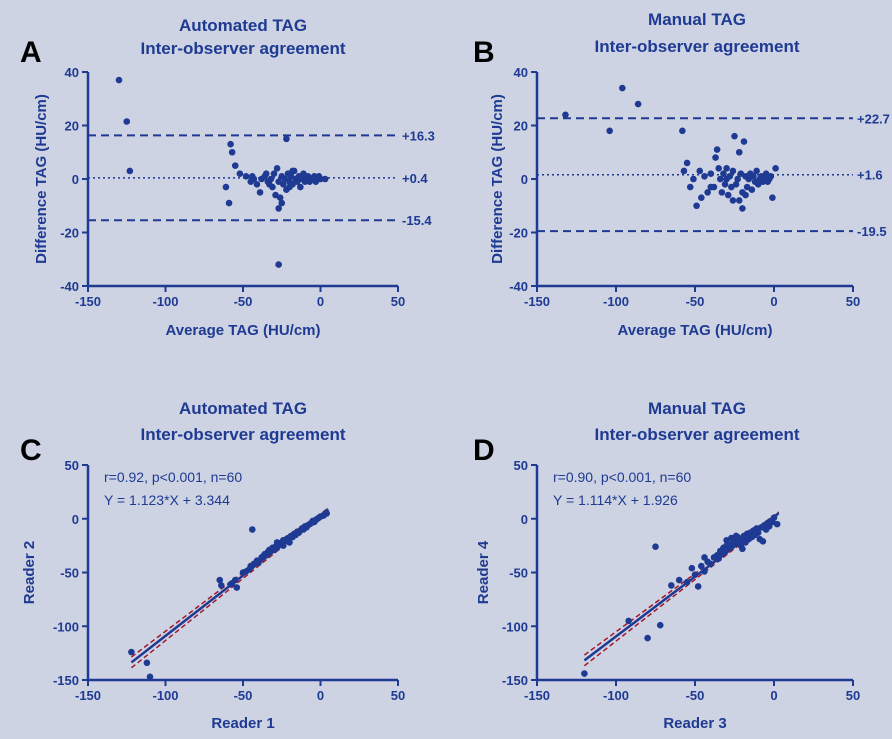  What do you see at coordinates (518, 286) in the screenshot?
I see `panel-b-y-tick-label: -40` at bounding box center [518, 286].